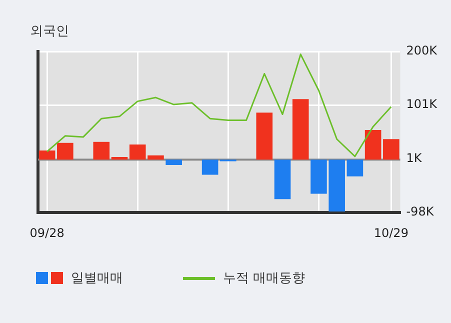 Image resolution: width=451 pixels, height=323 pixels. What do you see at coordinates (97, 278) in the screenshot?
I see `legend-label: 일별매매` at bounding box center [97, 278].